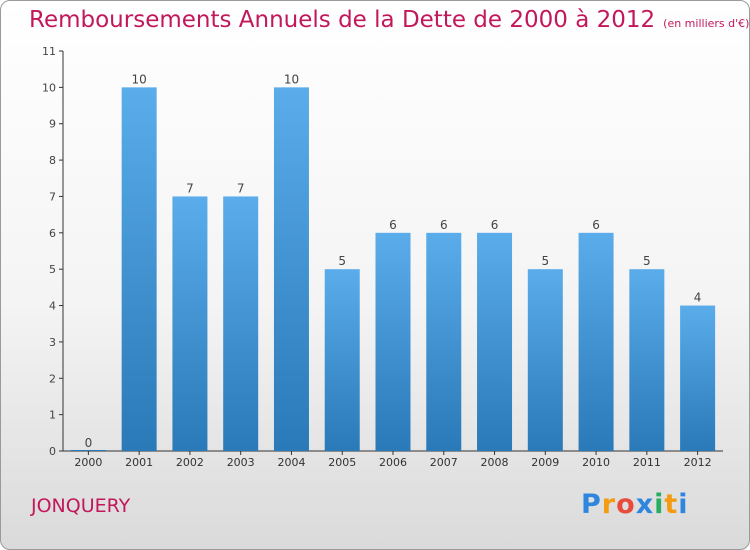 The image size is (750, 550). I want to click on x-tick-label-2005: 2005, so click(342, 462).